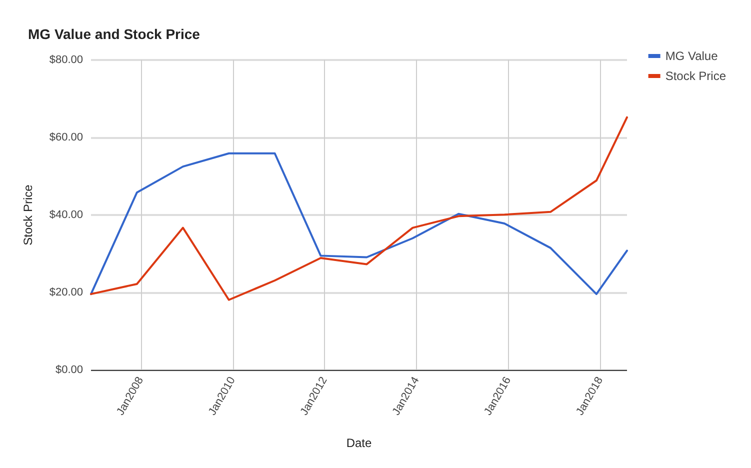  I want to click on y-tick-label: $0.00, so click(69, 370).